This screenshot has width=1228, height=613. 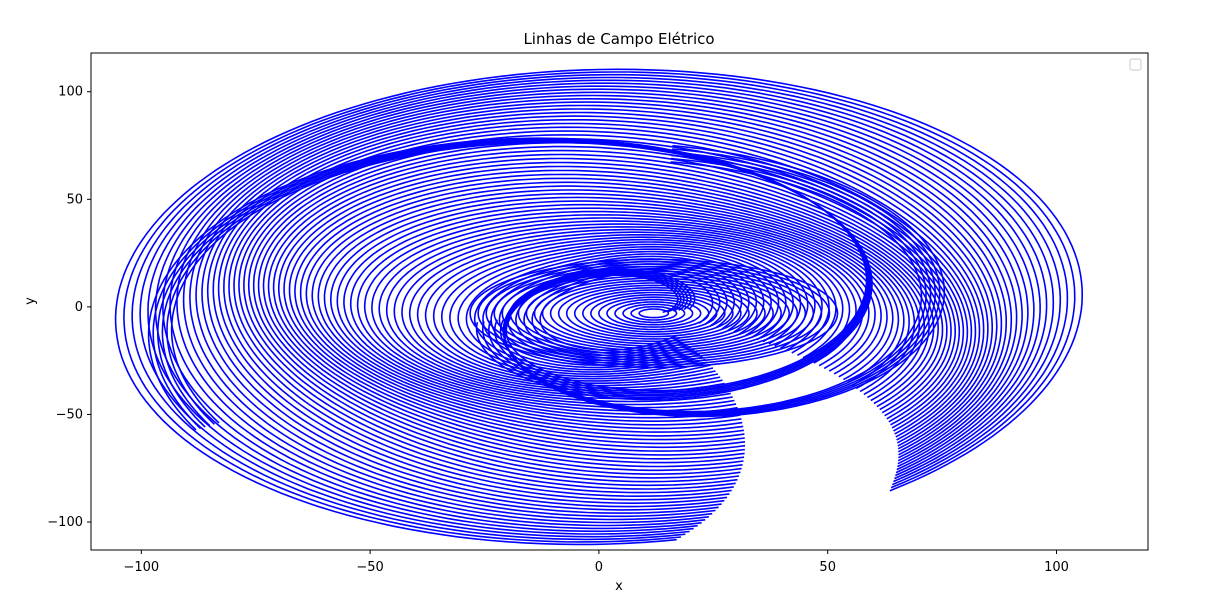 I want to click on y-tick-label: −100, so click(x=65, y=522).